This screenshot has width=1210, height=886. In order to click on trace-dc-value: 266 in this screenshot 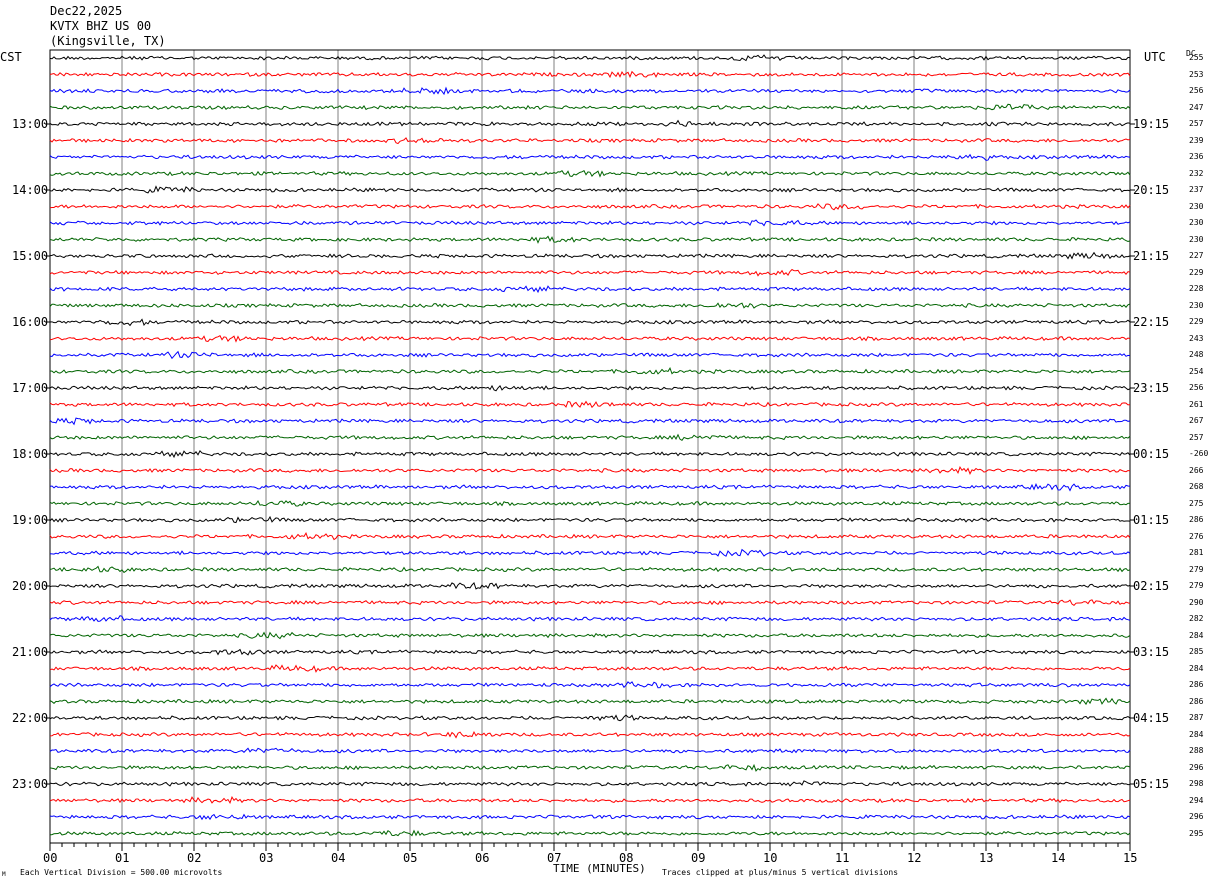, I will do `click(1196, 470)`.